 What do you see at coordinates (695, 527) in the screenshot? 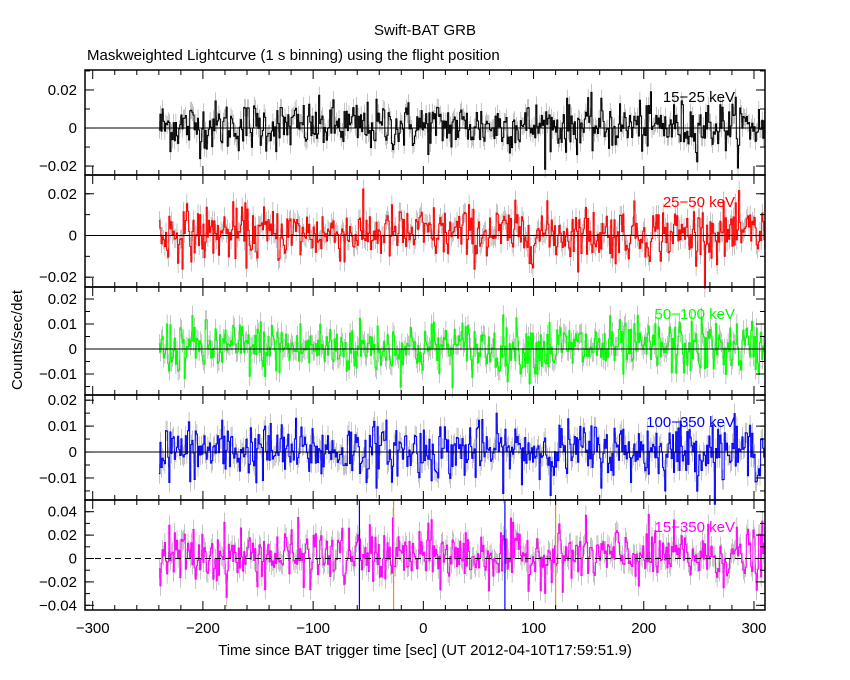
I see `series-label: 15−350 keV` at bounding box center [695, 527].